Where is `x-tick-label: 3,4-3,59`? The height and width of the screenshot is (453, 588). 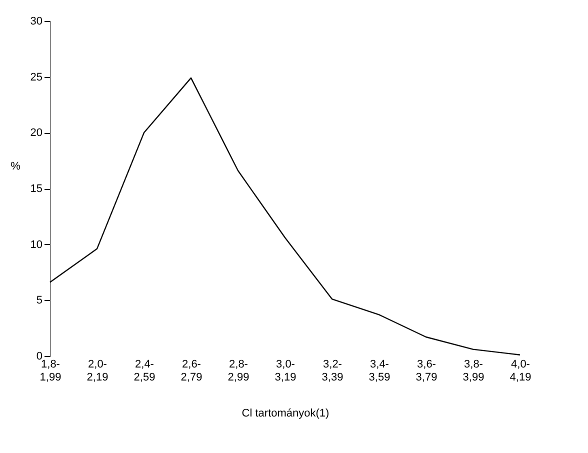 x-tick-label: 3,4-3,59 is located at coordinates (379, 371).